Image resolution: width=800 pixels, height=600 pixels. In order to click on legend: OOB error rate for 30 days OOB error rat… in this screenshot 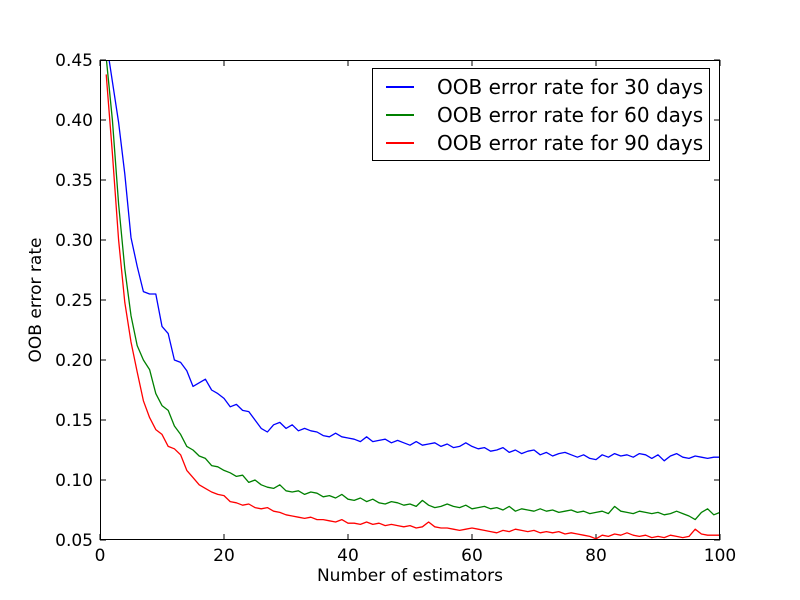, I will do `click(541, 114)`.